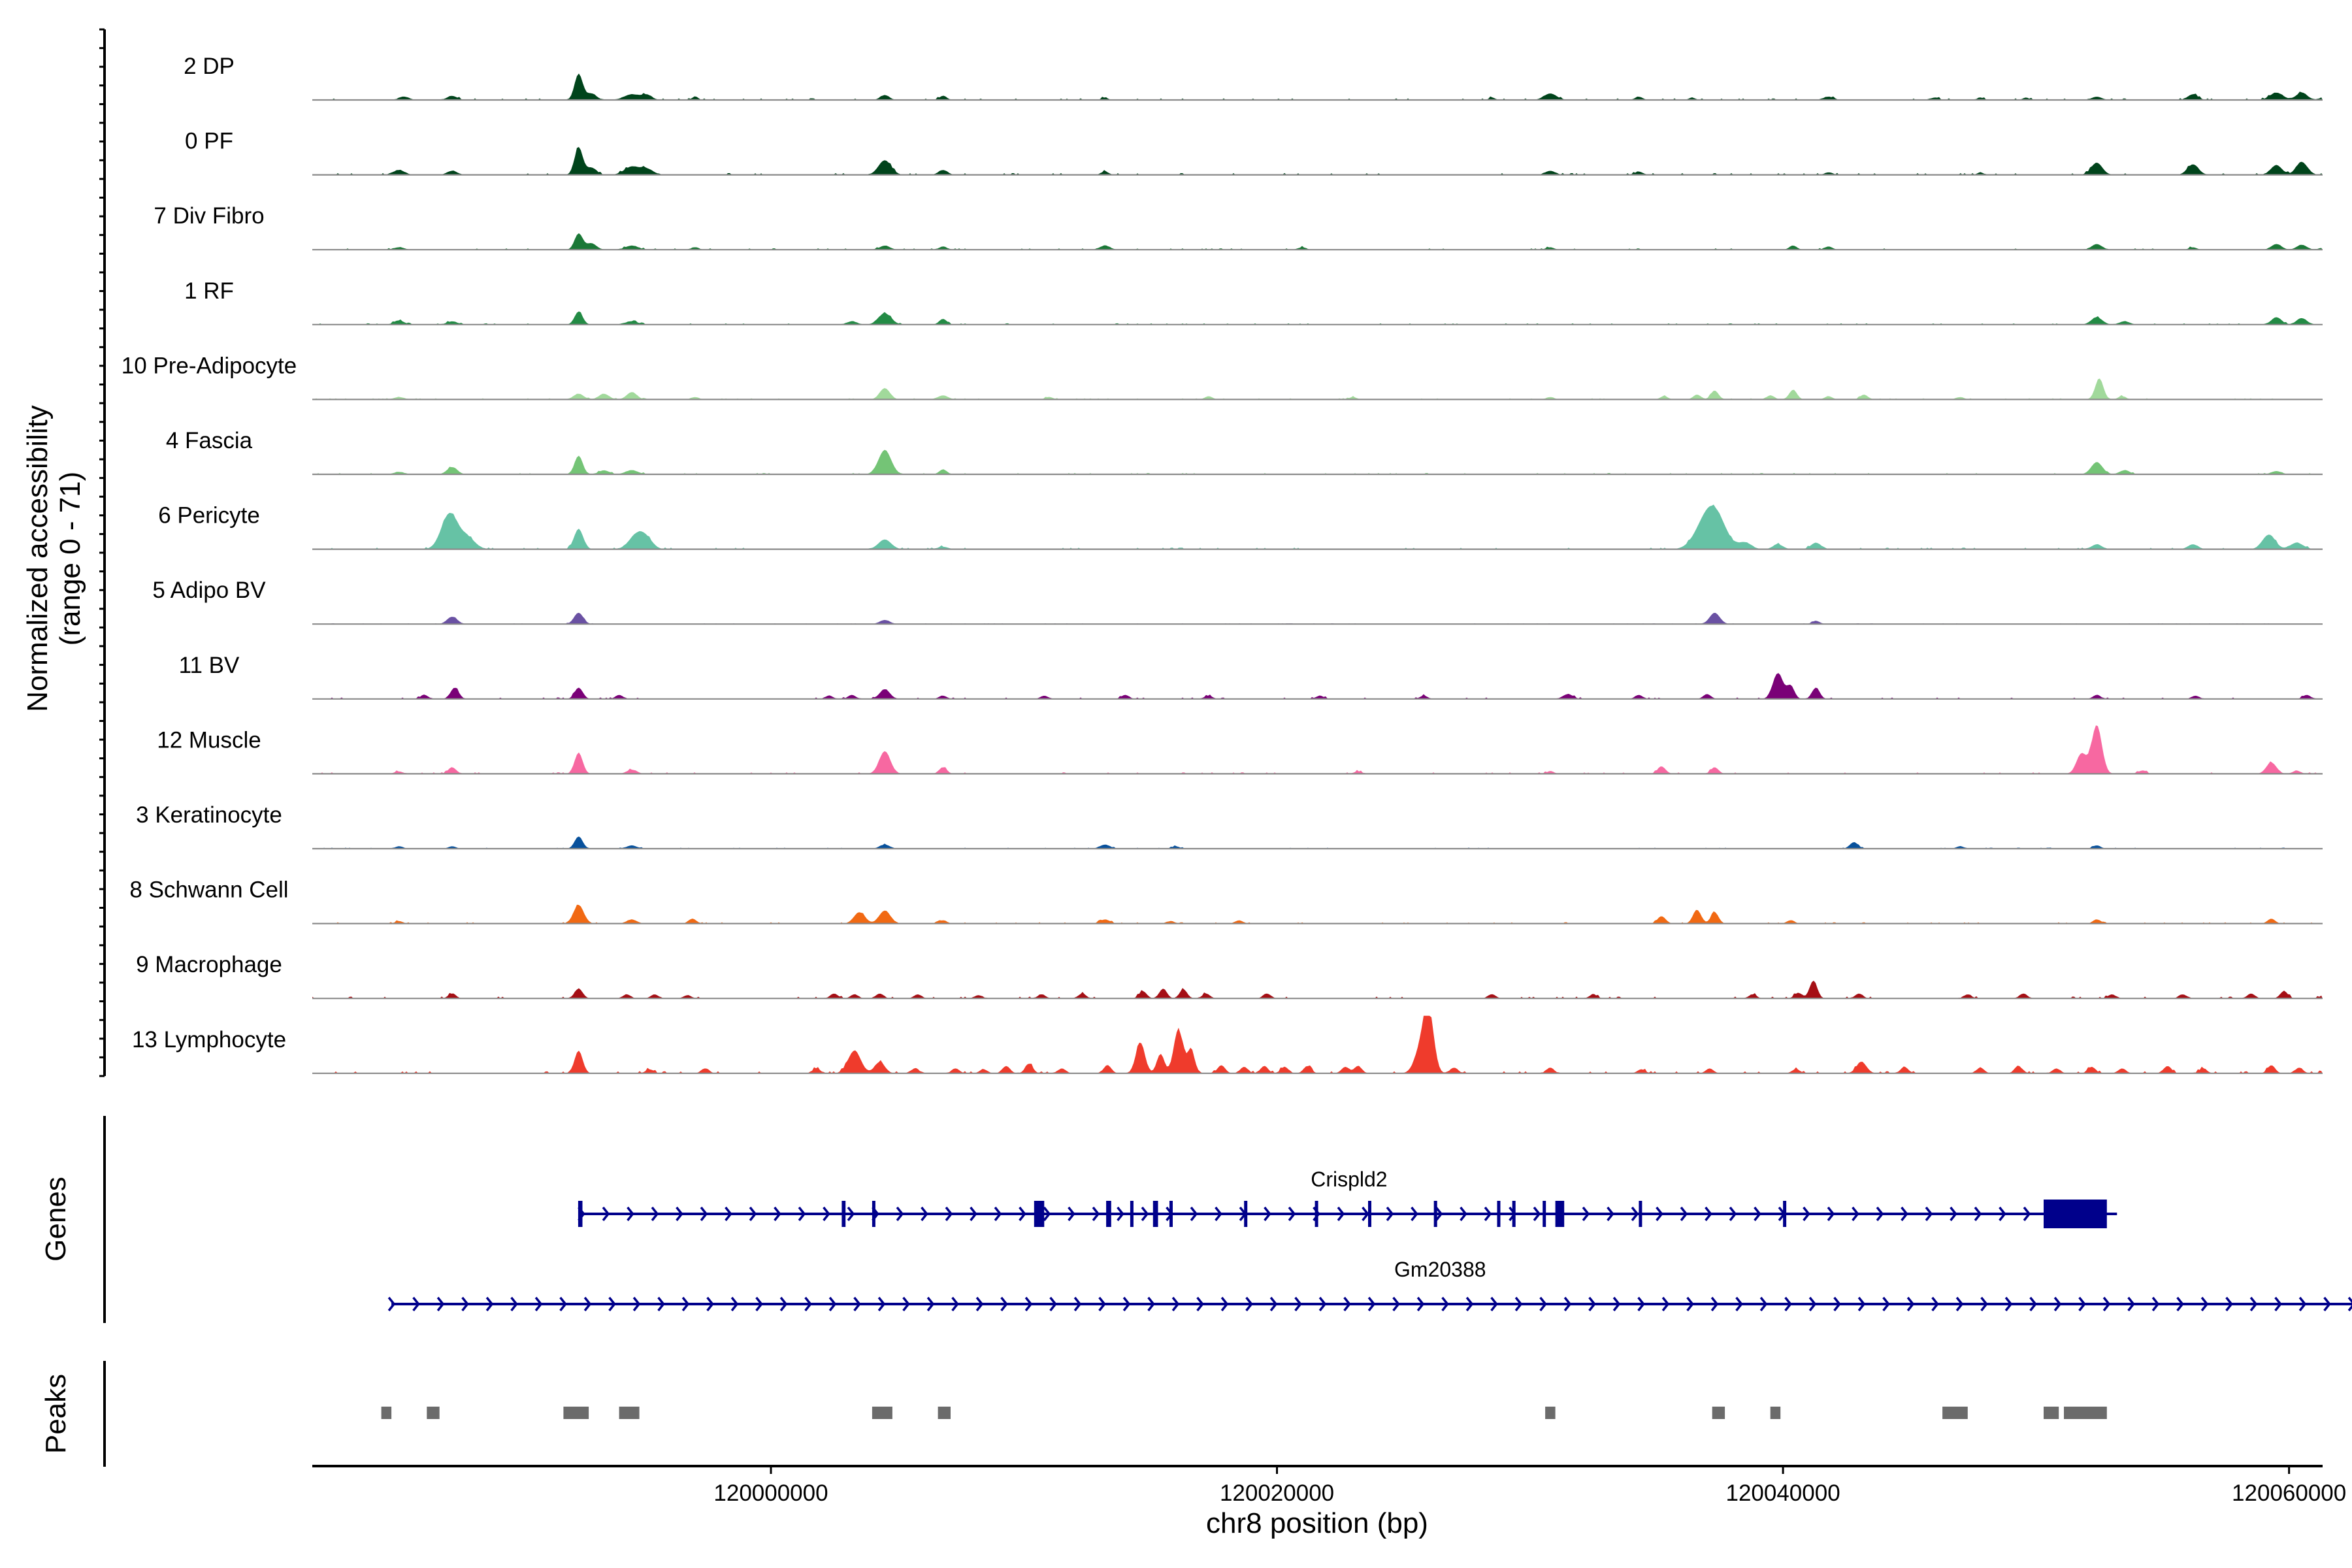 This screenshot has height=1568, width=2352. I want to click on track-13: 13 Lymphocyte, so click(1227, 1044).